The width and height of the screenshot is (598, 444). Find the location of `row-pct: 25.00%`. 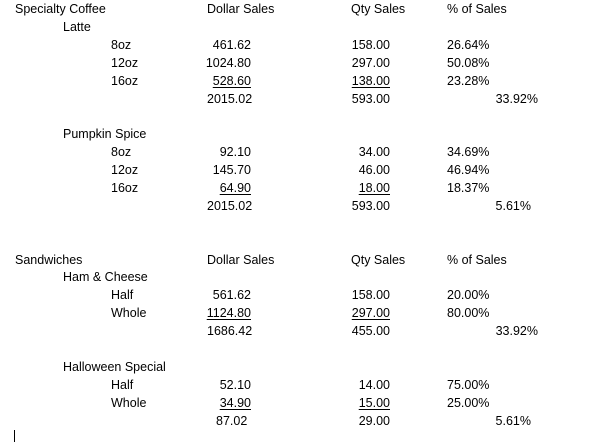

row-pct: 25.00% is located at coordinates (468, 403).